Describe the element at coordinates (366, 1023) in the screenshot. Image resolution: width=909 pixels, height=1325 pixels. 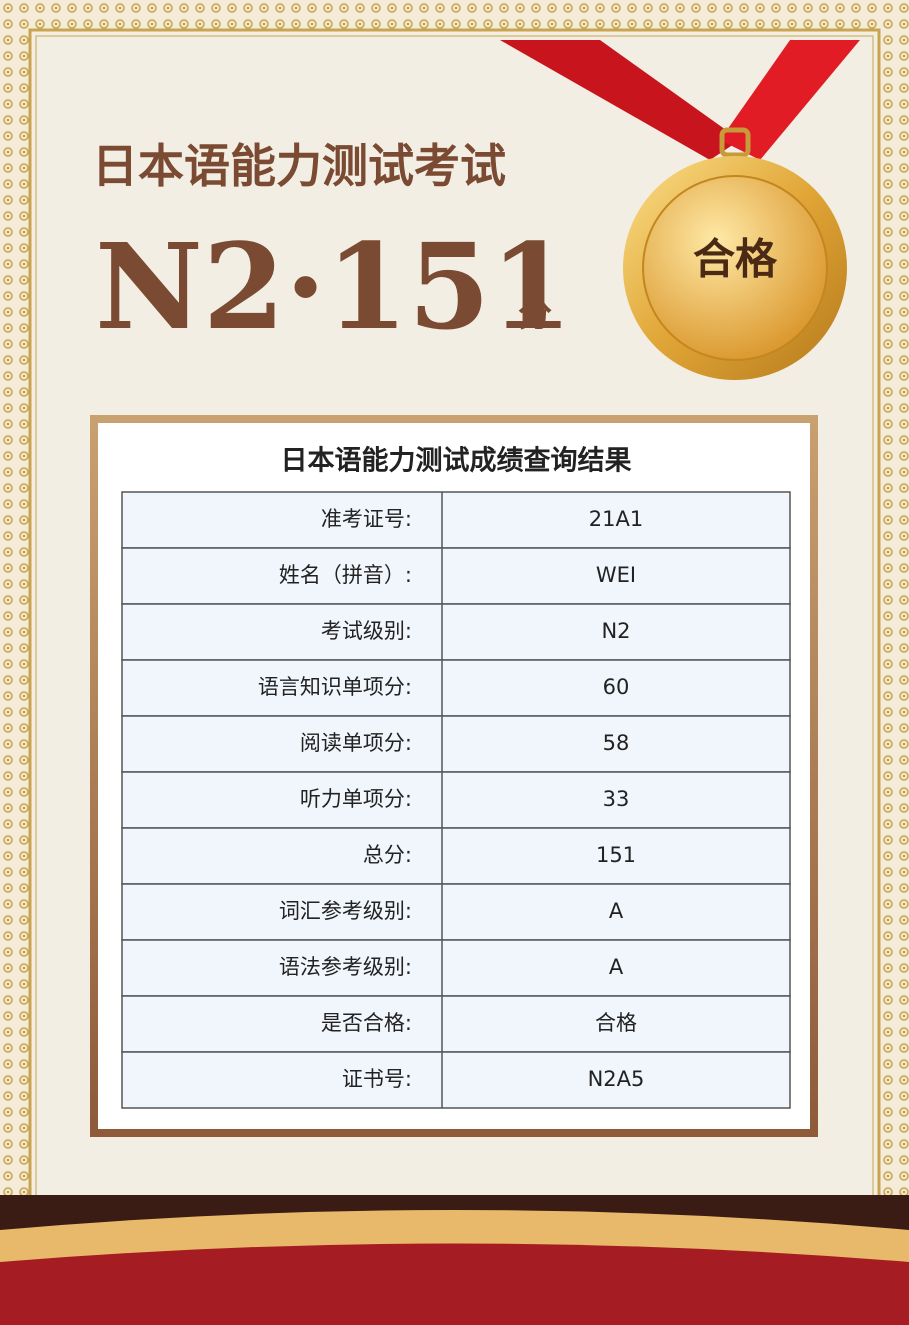
I see `row-label: 是否合格:` at that location.